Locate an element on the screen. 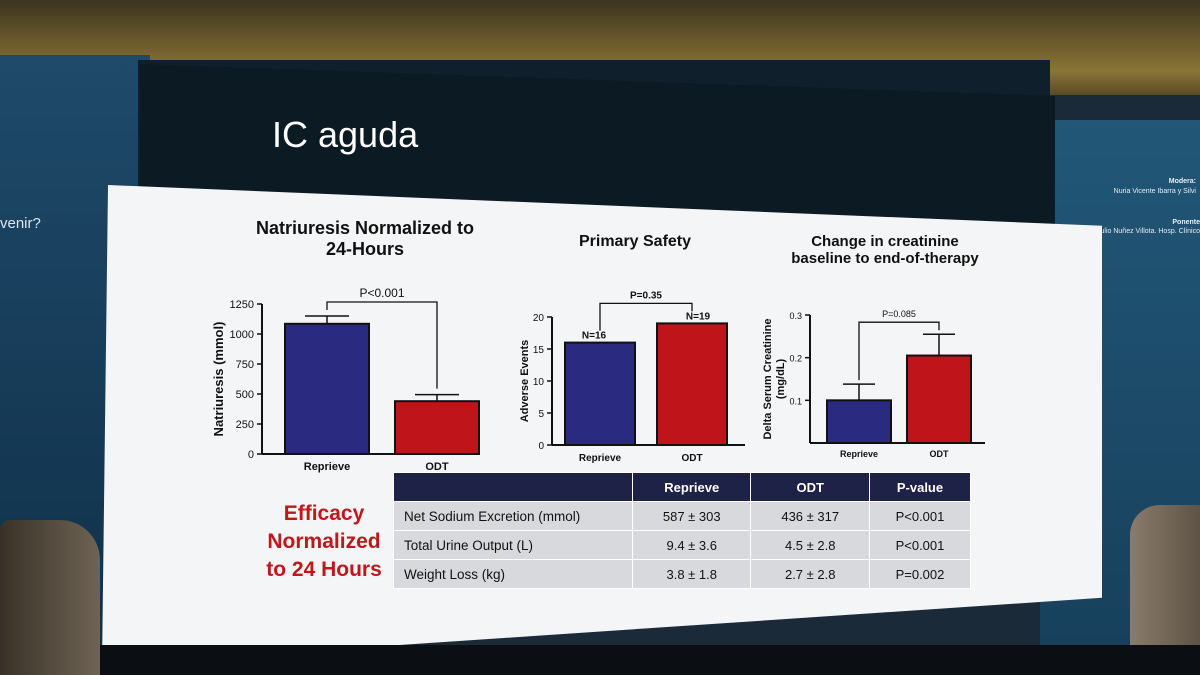 Image resolution: width=1200 pixels, height=675 pixels. y-tick-label: 0.2 is located at coordinates (795, 359).